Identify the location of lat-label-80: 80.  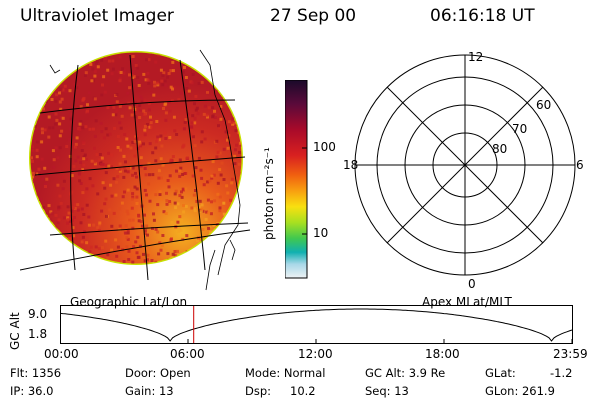
(499, 149).